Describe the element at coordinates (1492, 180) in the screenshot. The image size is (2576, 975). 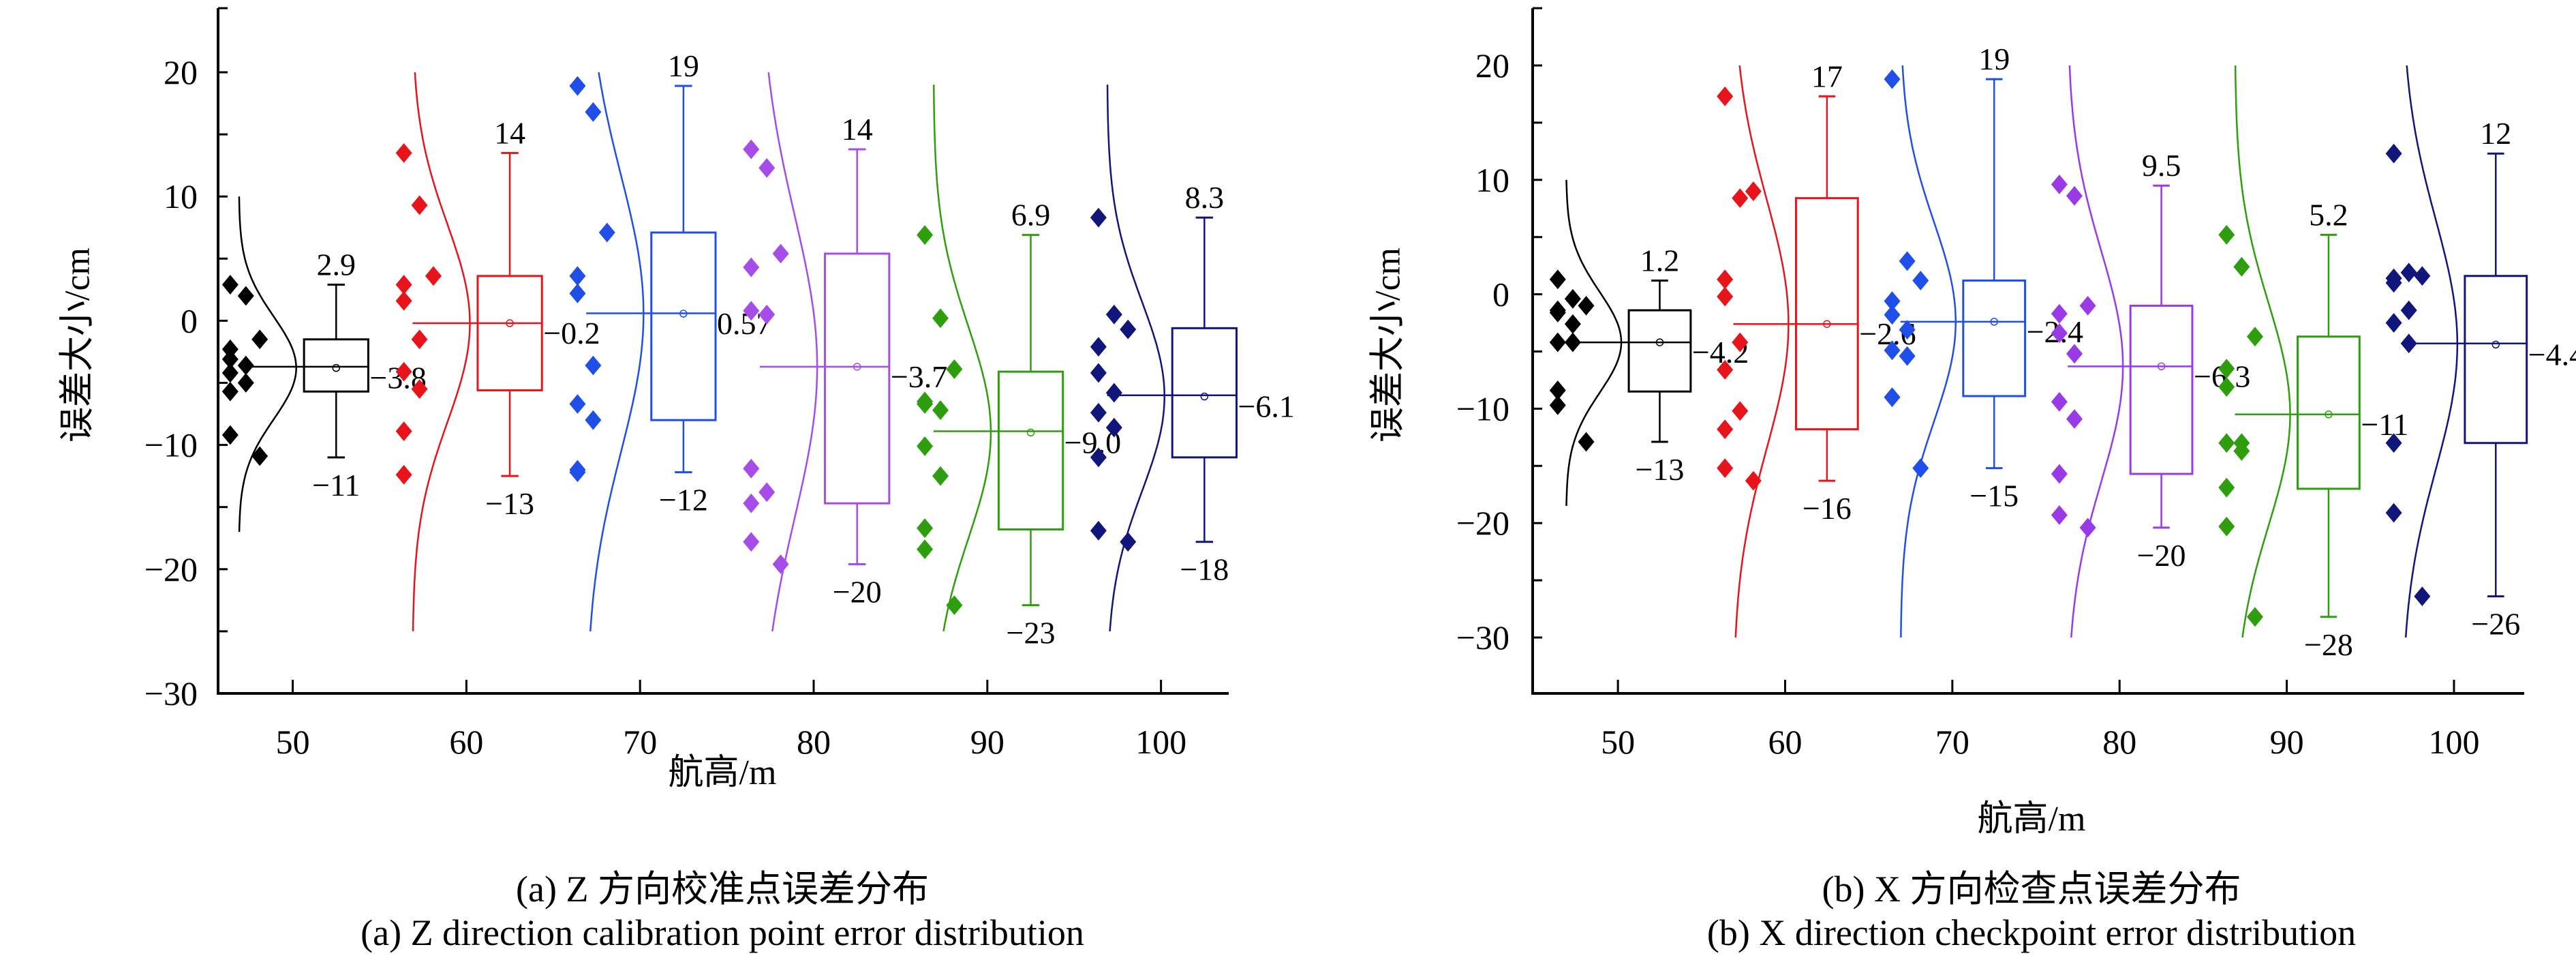
I see `chart-b-y-tick-label: 10` at that location.